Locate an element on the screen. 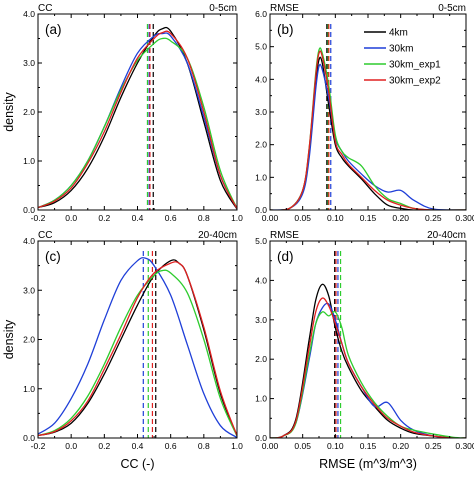 The width and height of the screenshot is (474, 477). panel-label: (b) is located at coordinates (285, 29).